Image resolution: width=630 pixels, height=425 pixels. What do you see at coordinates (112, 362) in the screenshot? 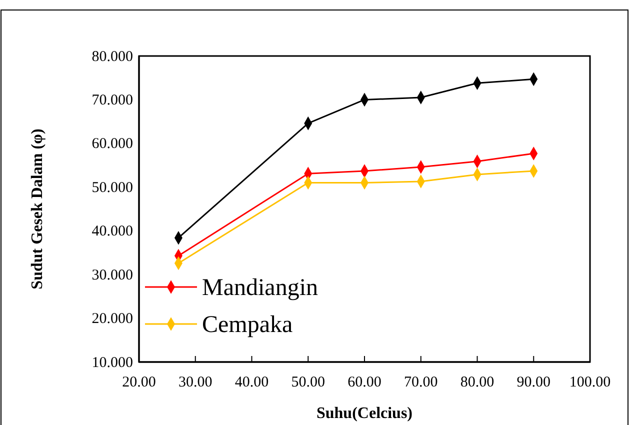
I see `y-tick-label: 10.000` at bounding box center [112, 362].